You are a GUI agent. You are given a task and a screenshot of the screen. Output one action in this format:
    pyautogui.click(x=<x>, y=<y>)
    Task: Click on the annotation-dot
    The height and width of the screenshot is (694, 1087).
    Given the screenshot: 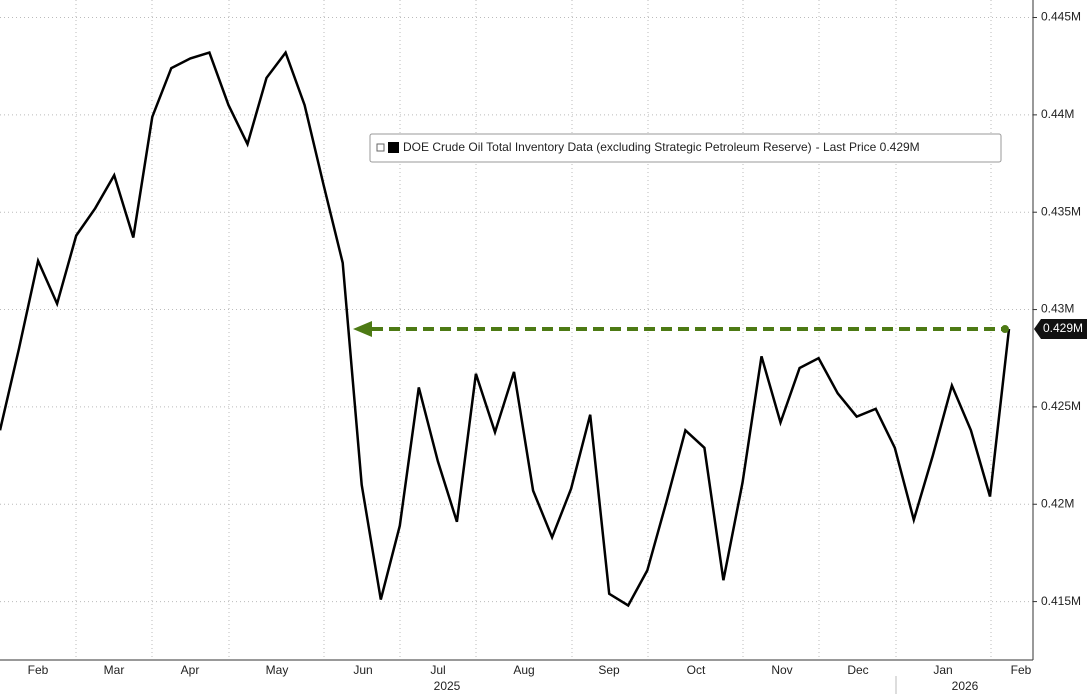 What is the action you would take?
    pyautogui.click(x=1005, y=329)
    